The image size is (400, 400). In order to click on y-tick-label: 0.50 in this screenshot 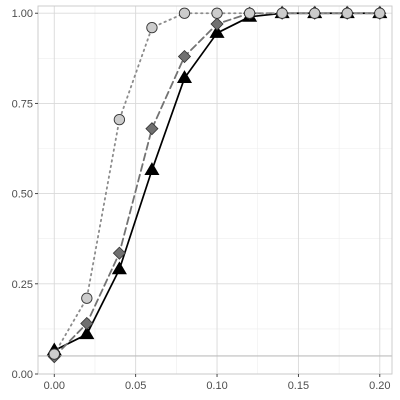, I will do `click(22, 195)`.